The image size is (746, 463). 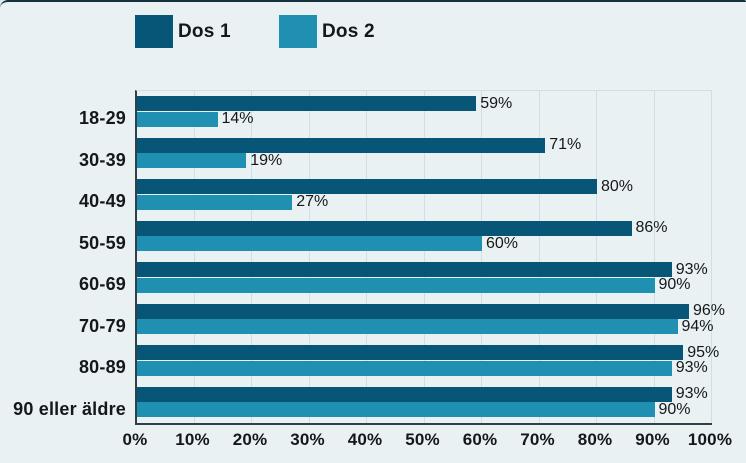 What do you see at coordinates (250, 439) in the screenshot?
I see `x-tick-label-20-: 20%` at bounding box center [250, 439].